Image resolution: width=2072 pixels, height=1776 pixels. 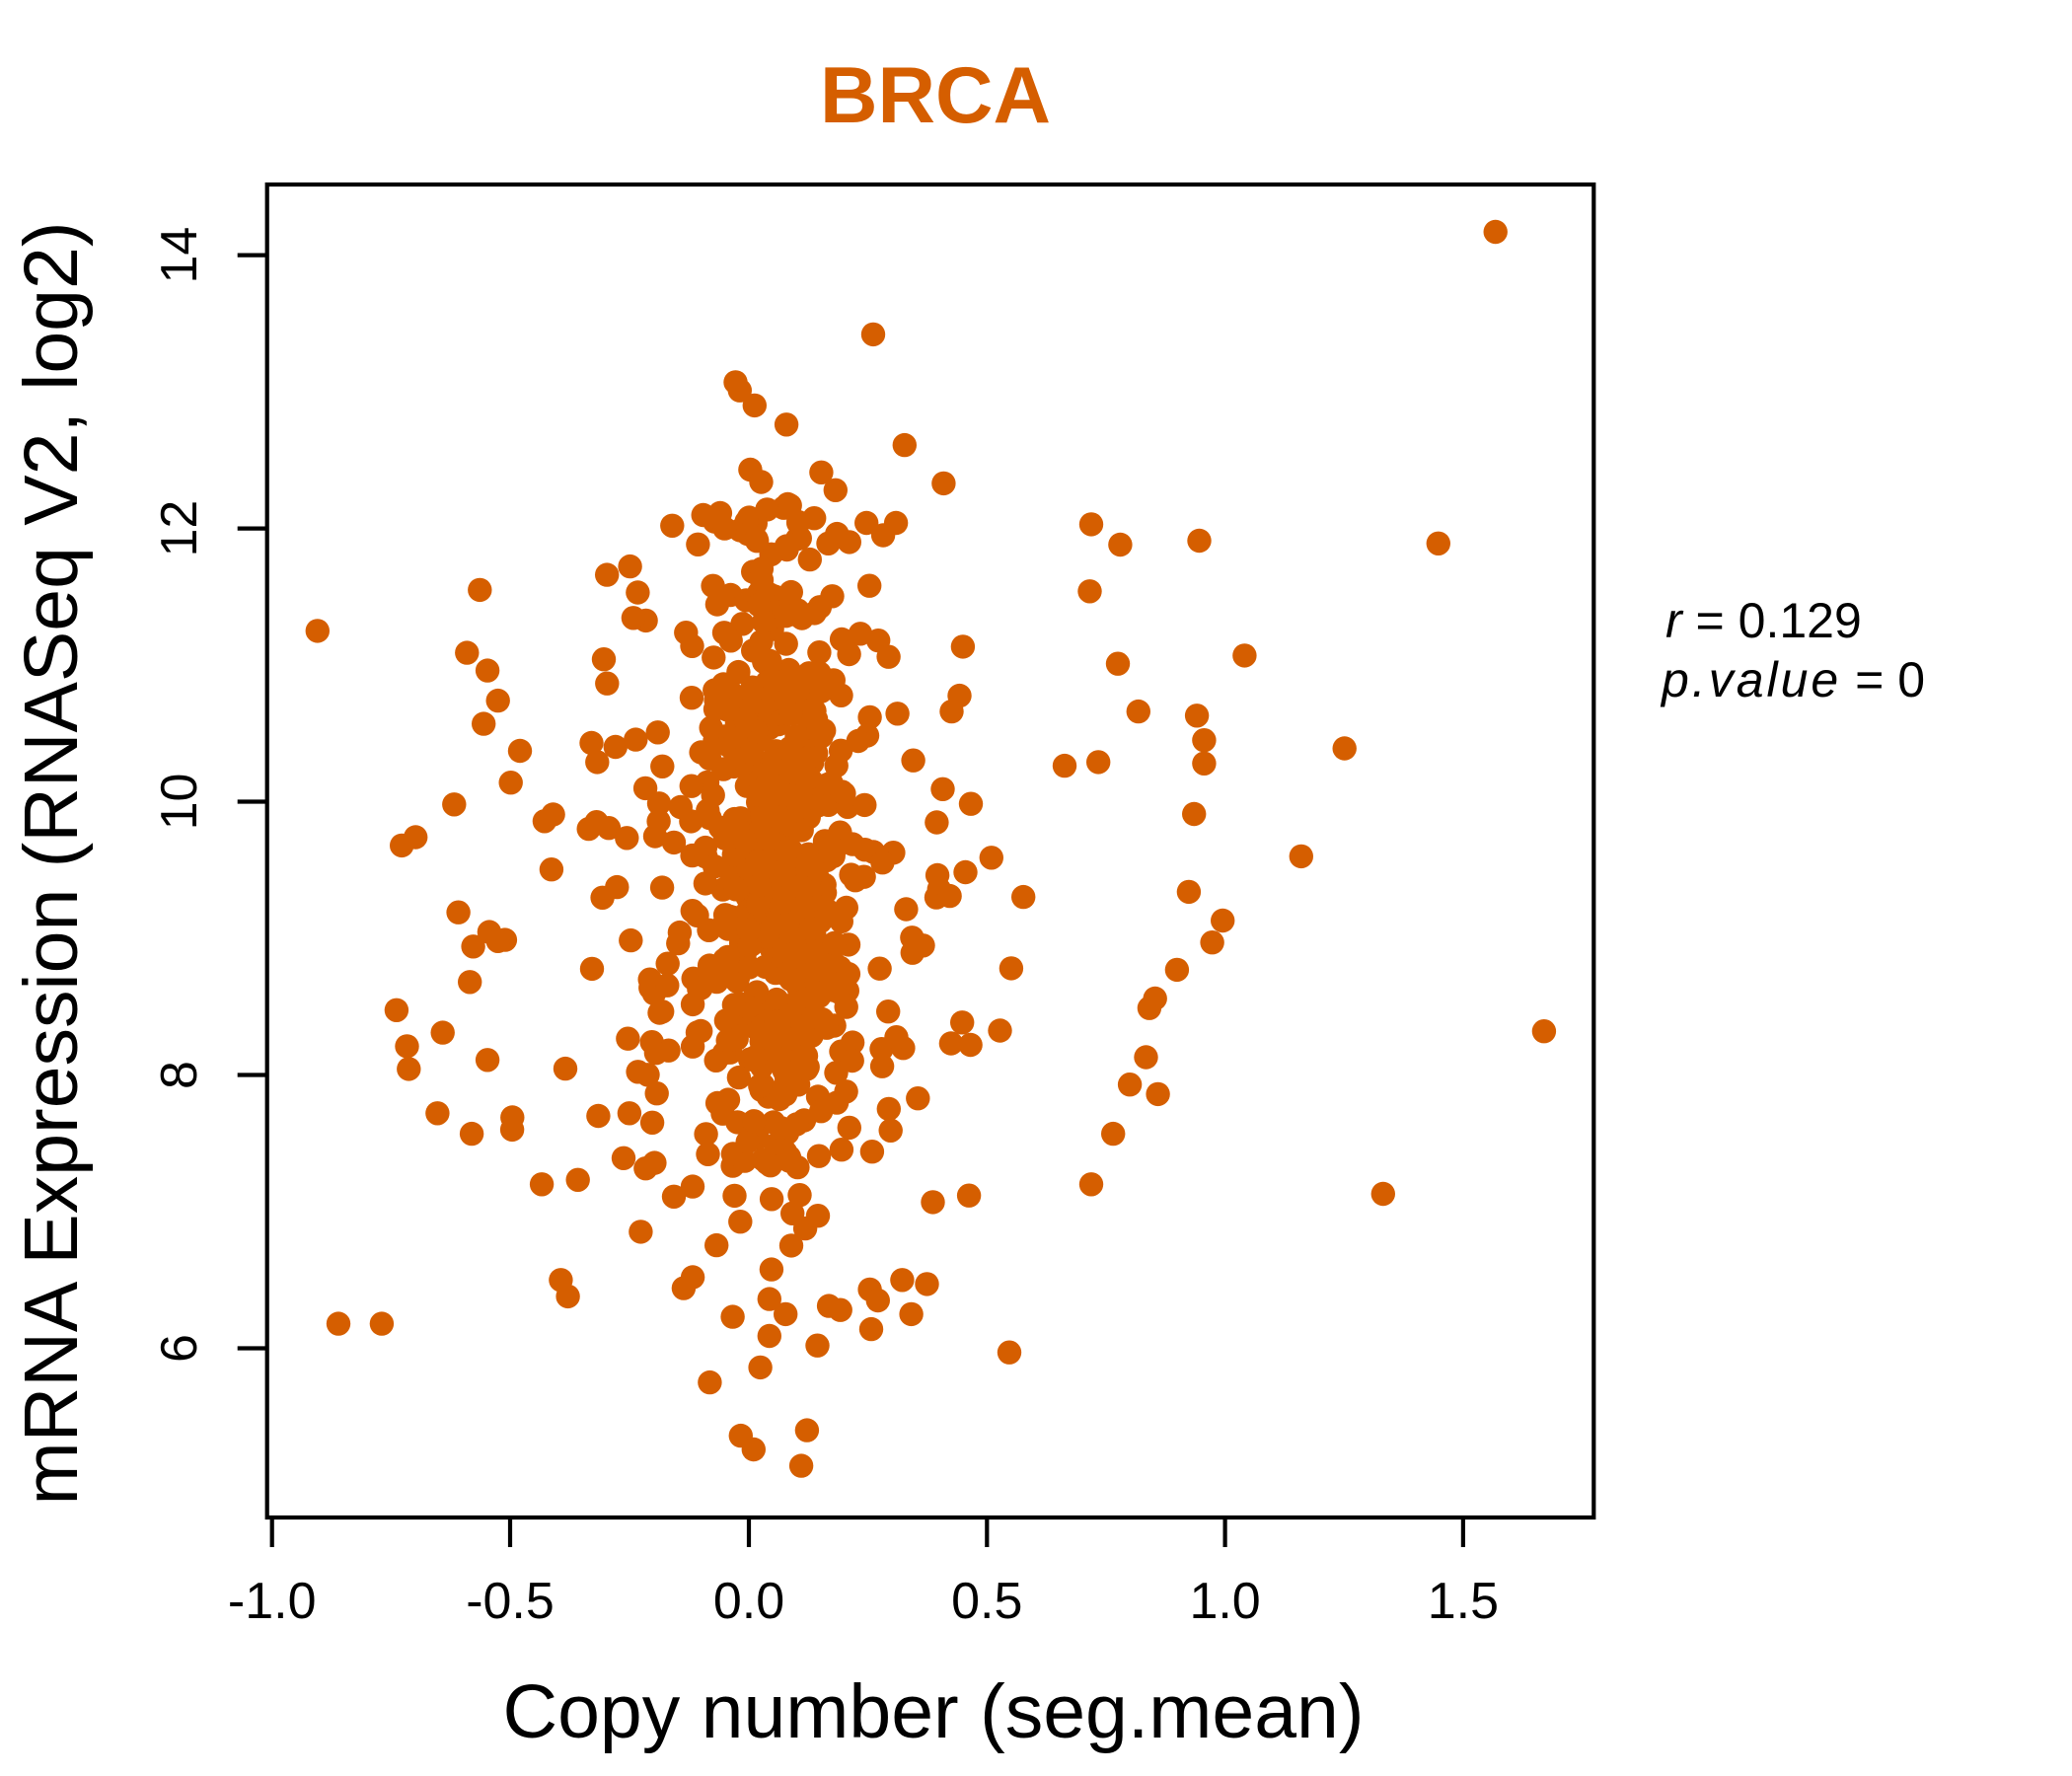 I want to click on svg-text: 14, so click(x=179, y=255).